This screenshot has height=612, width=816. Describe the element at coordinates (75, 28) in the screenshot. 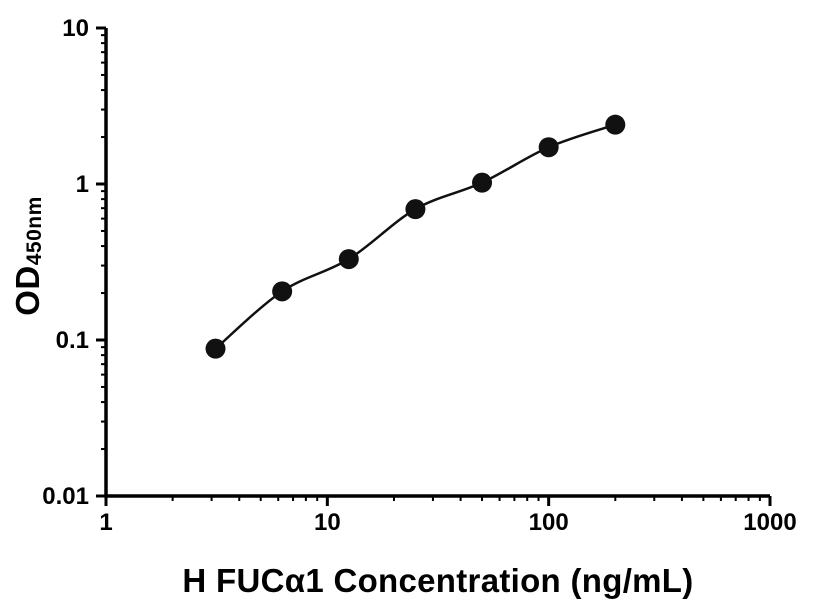

I see `y-tick-label: 10` at that location.